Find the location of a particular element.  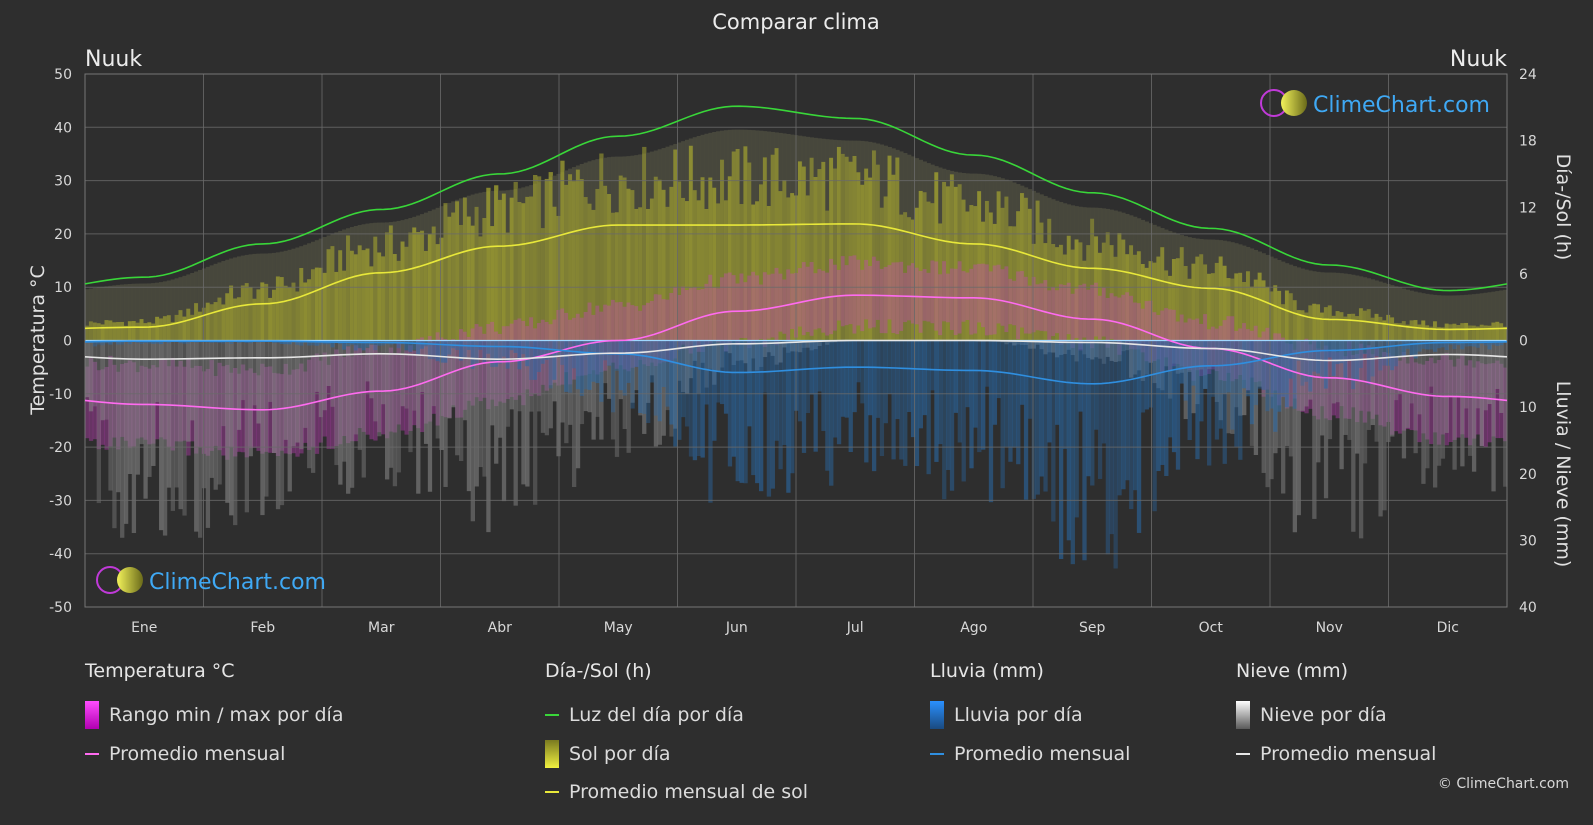

legend-item: Sol por día is located at coordinates (676, 754).